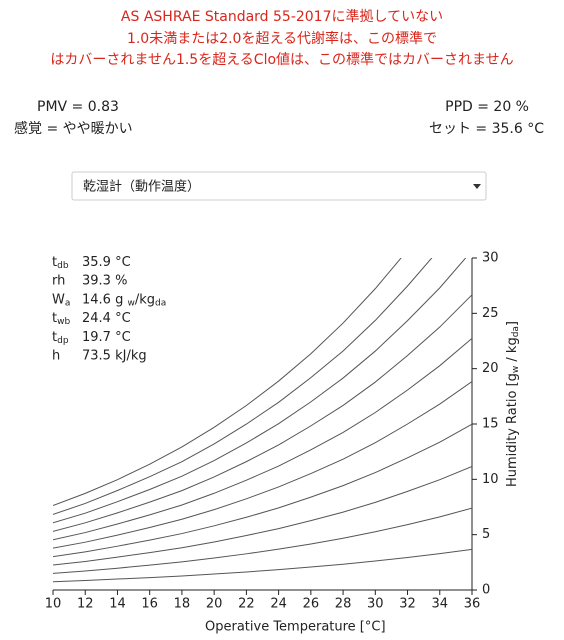 Image resolution: width=564 pixels, height=640 pixels. I want to click on text-part: / kg, so click(512, 351).